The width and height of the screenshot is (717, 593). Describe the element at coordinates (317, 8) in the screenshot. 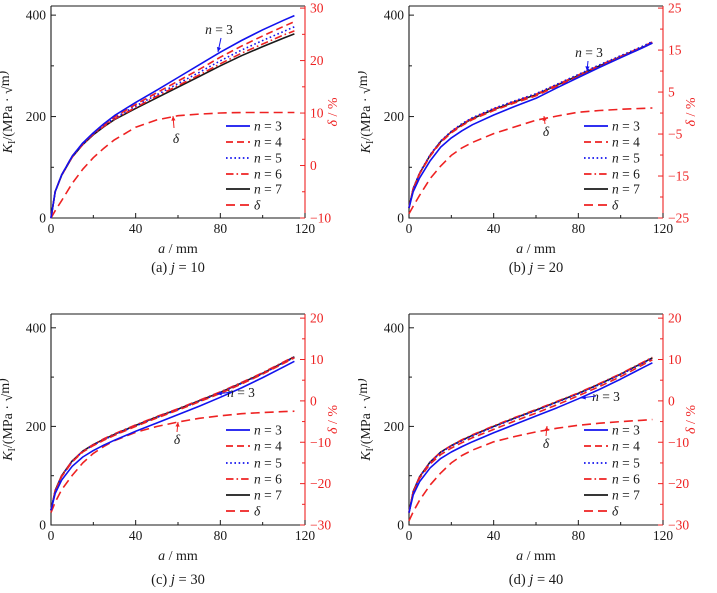

I see `y-right-tick-label: 30` at that location.